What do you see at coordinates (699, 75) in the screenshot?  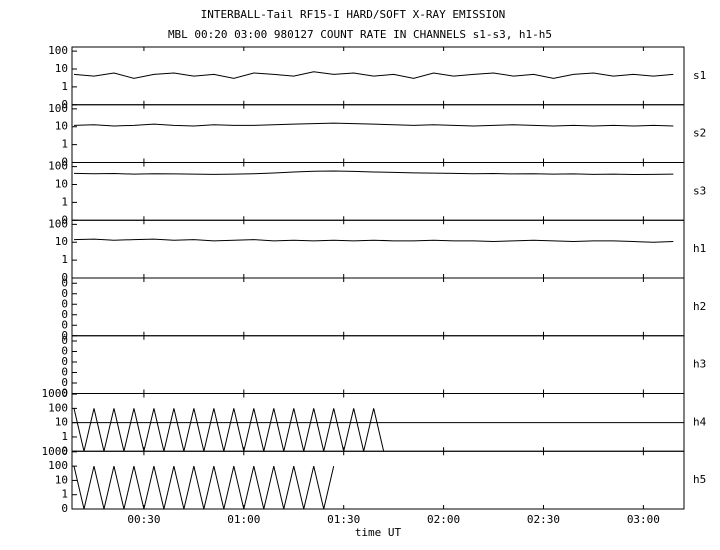 I see `panel-label: s1` at bounding box center [699, 75].